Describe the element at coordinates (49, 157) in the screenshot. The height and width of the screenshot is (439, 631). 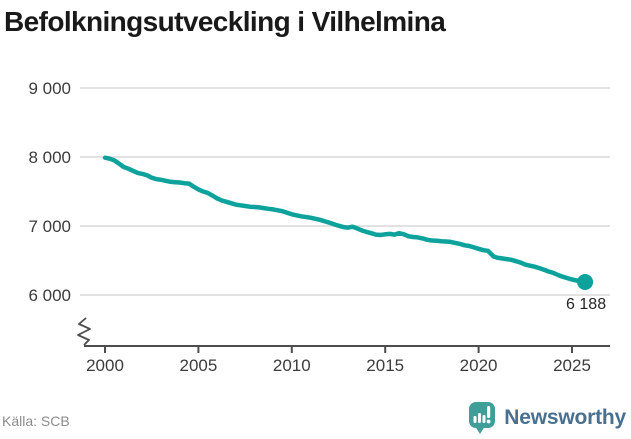
I see `y-tick-label: 8 000` at that location.